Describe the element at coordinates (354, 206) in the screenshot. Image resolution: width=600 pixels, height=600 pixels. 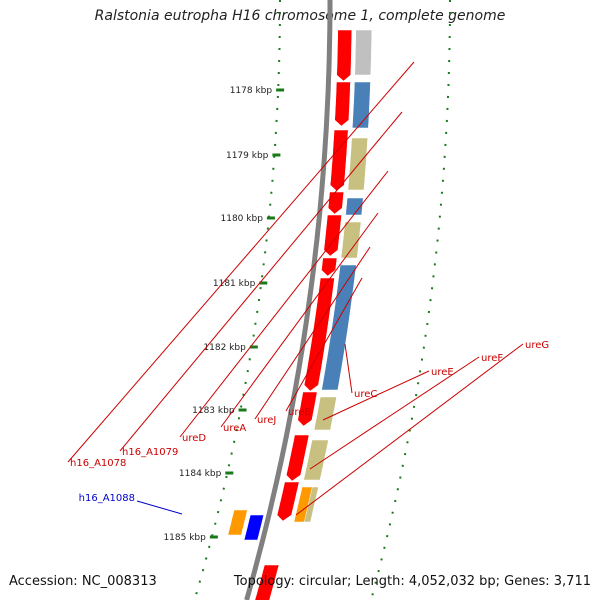
I see `gene-ureA` at that location.